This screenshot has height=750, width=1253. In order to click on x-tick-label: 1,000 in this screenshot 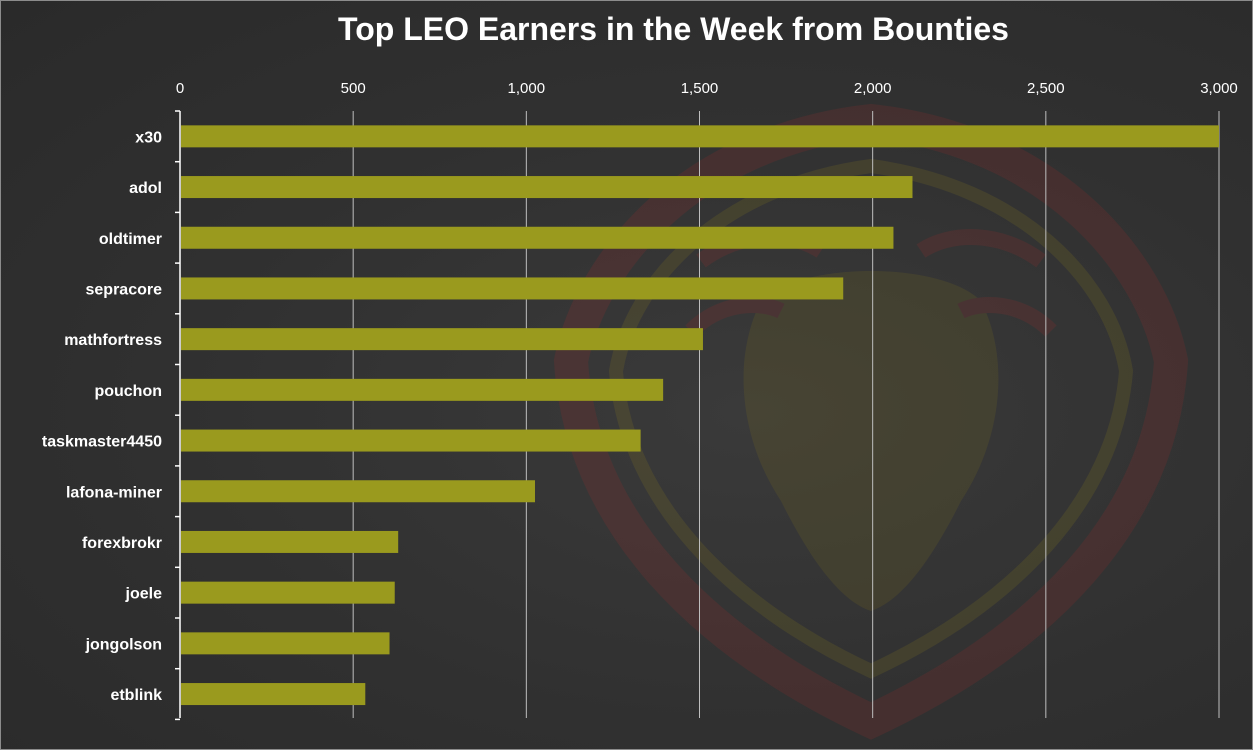, I will do `click(527, 88)`.